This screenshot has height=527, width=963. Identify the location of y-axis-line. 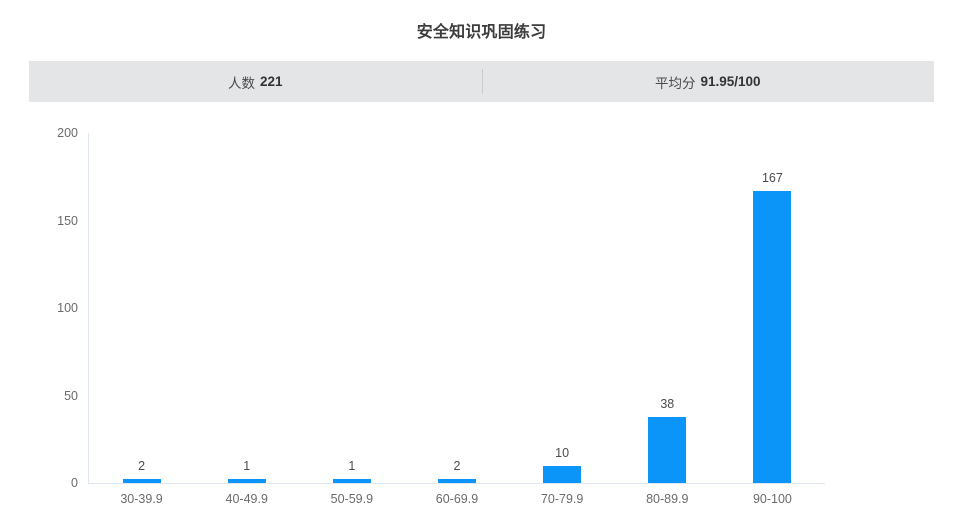
(88, 308).